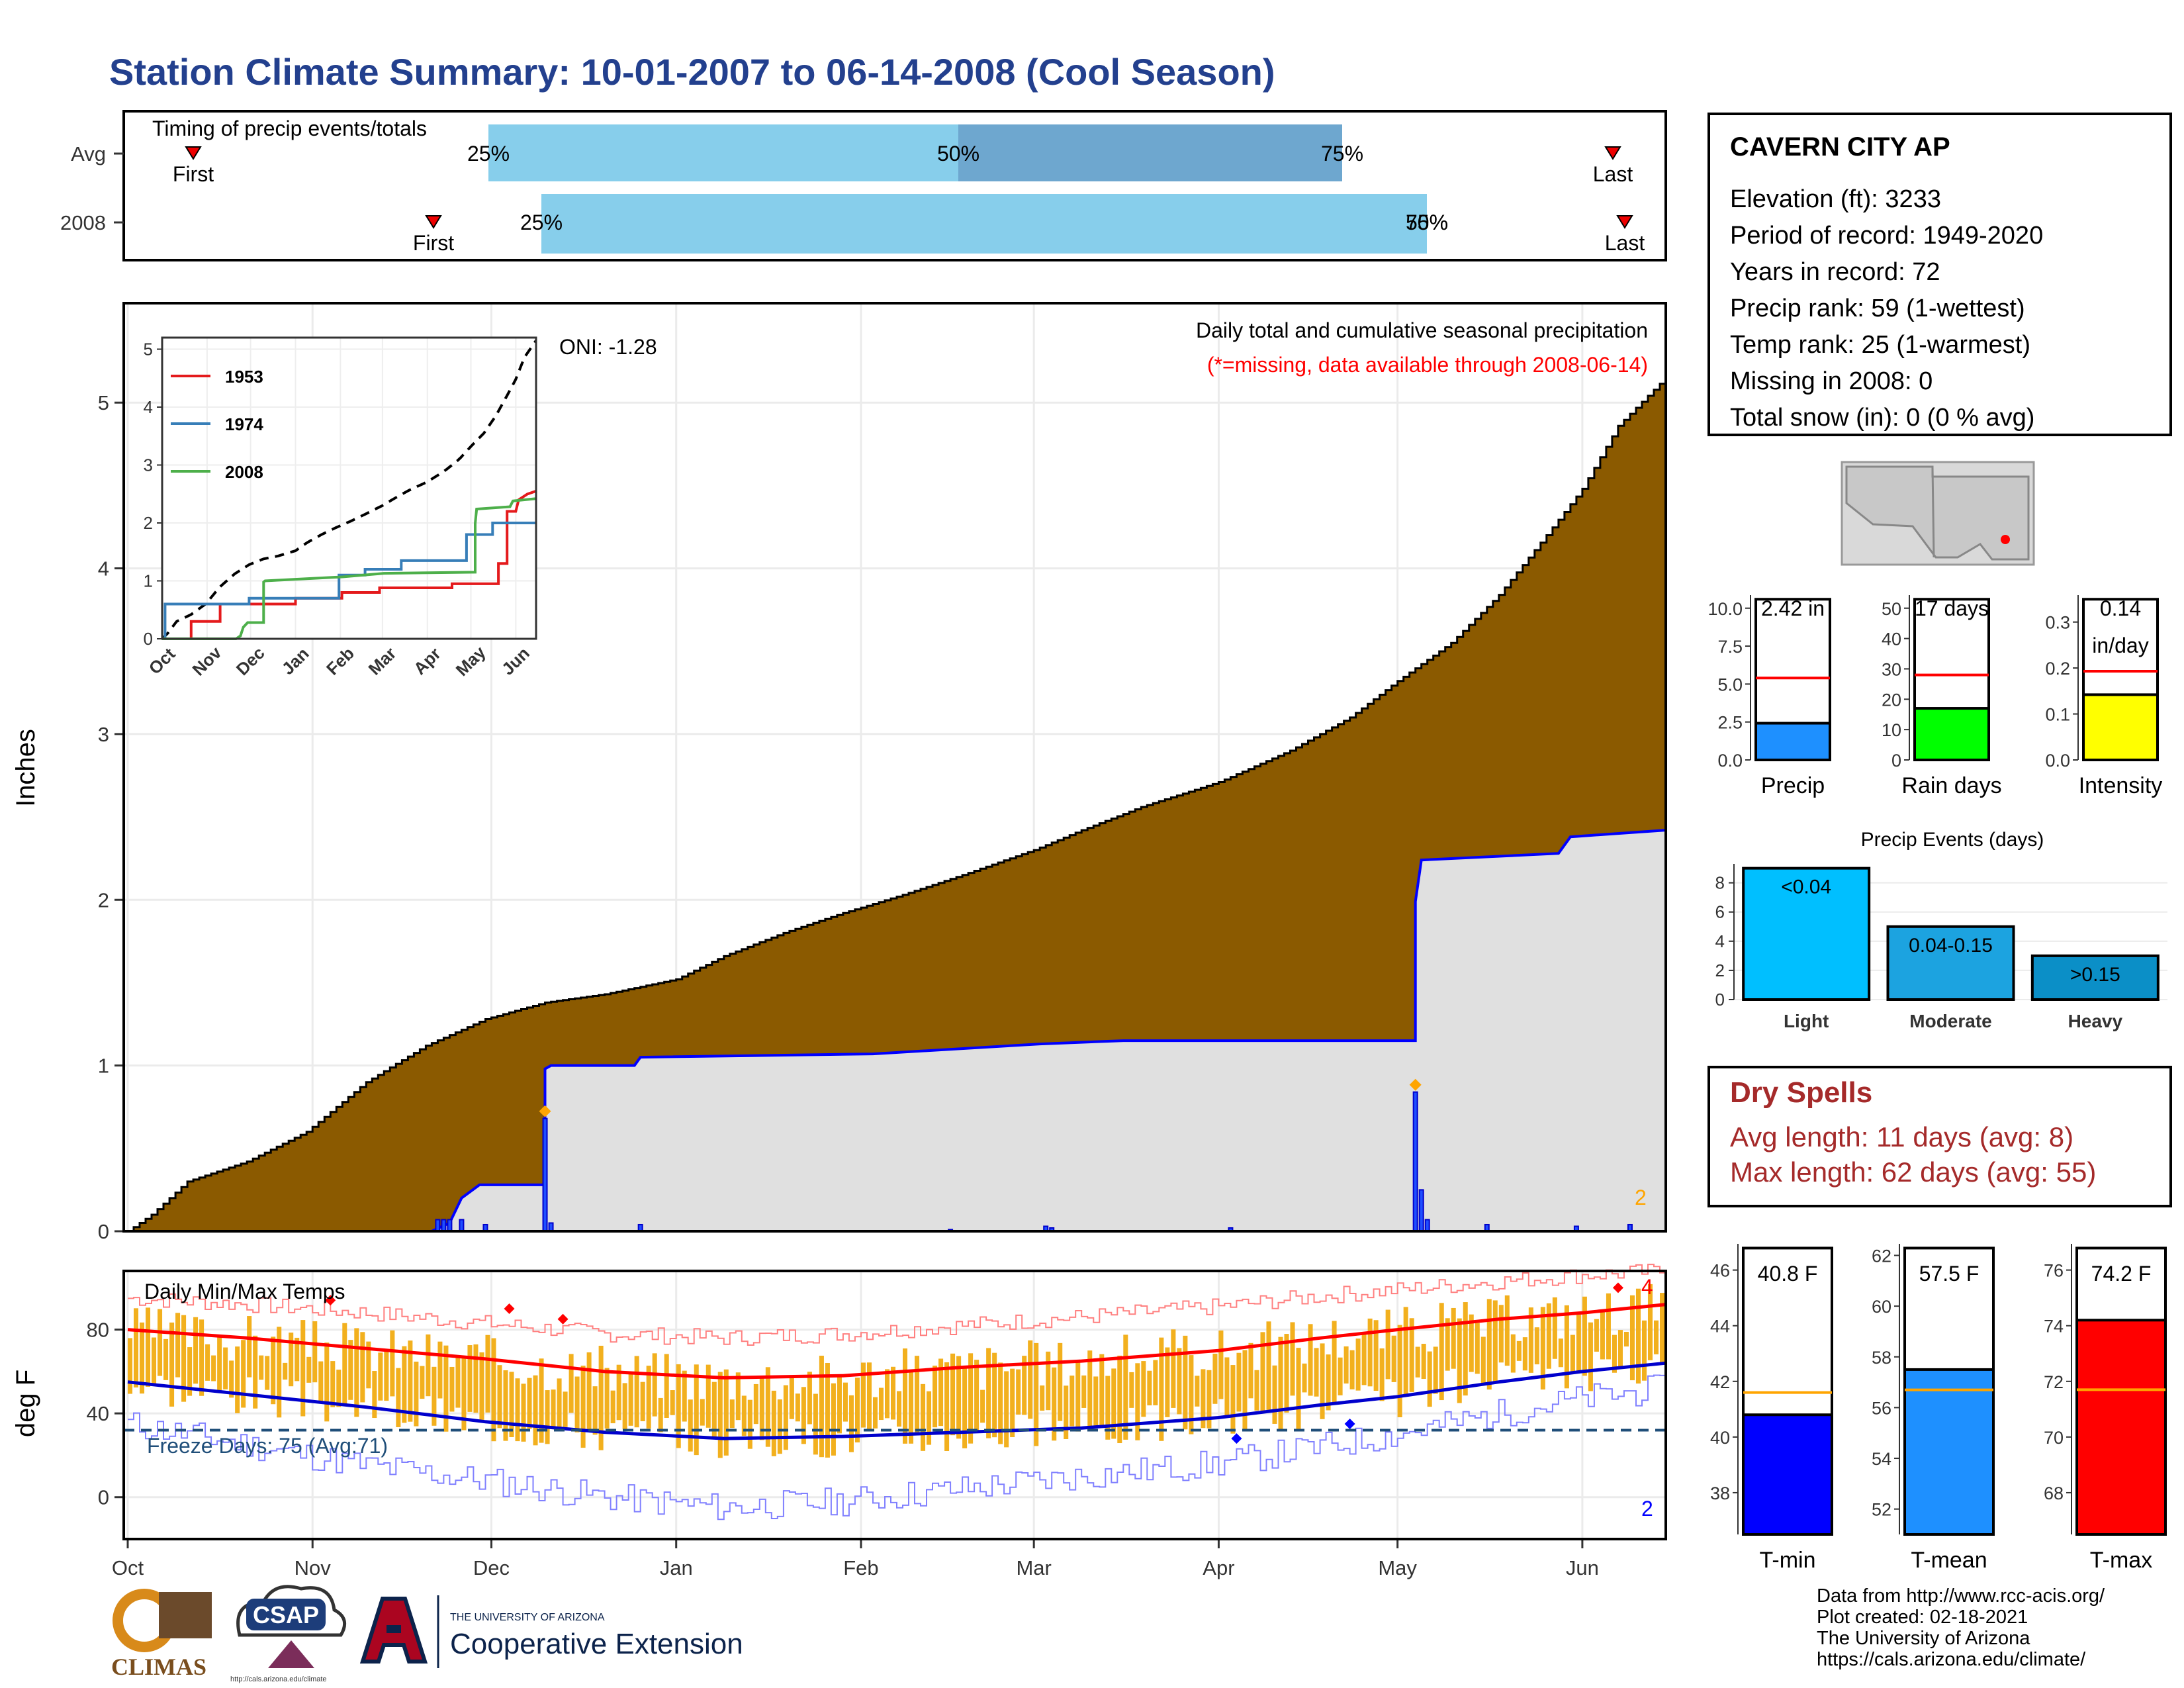 The width and height of the screenshot is (2184, 1688). What do you see at coordinates (1949, 1274) in the screenshot?
I see `stat-value-label: 57.5 F` at bounding box center [1949, 1274].